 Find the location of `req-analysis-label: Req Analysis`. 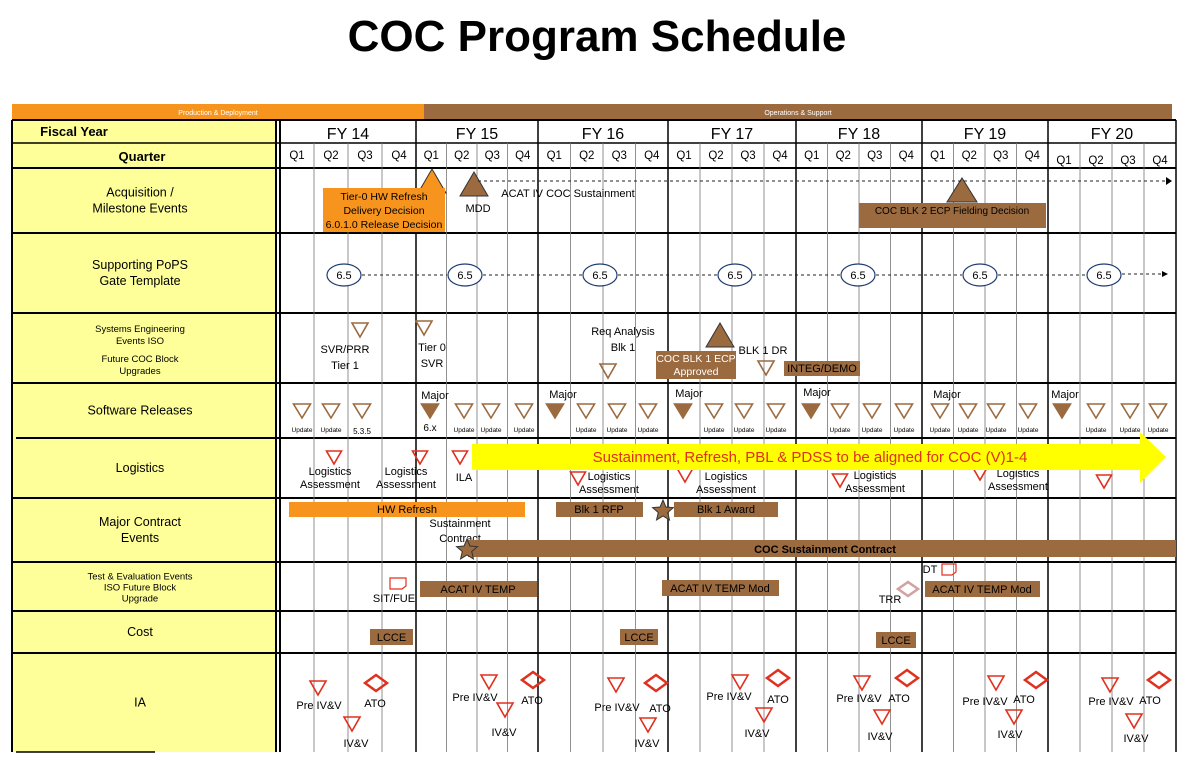

req-analysis-label: Req Analysis is located at coordinates (623, 332).